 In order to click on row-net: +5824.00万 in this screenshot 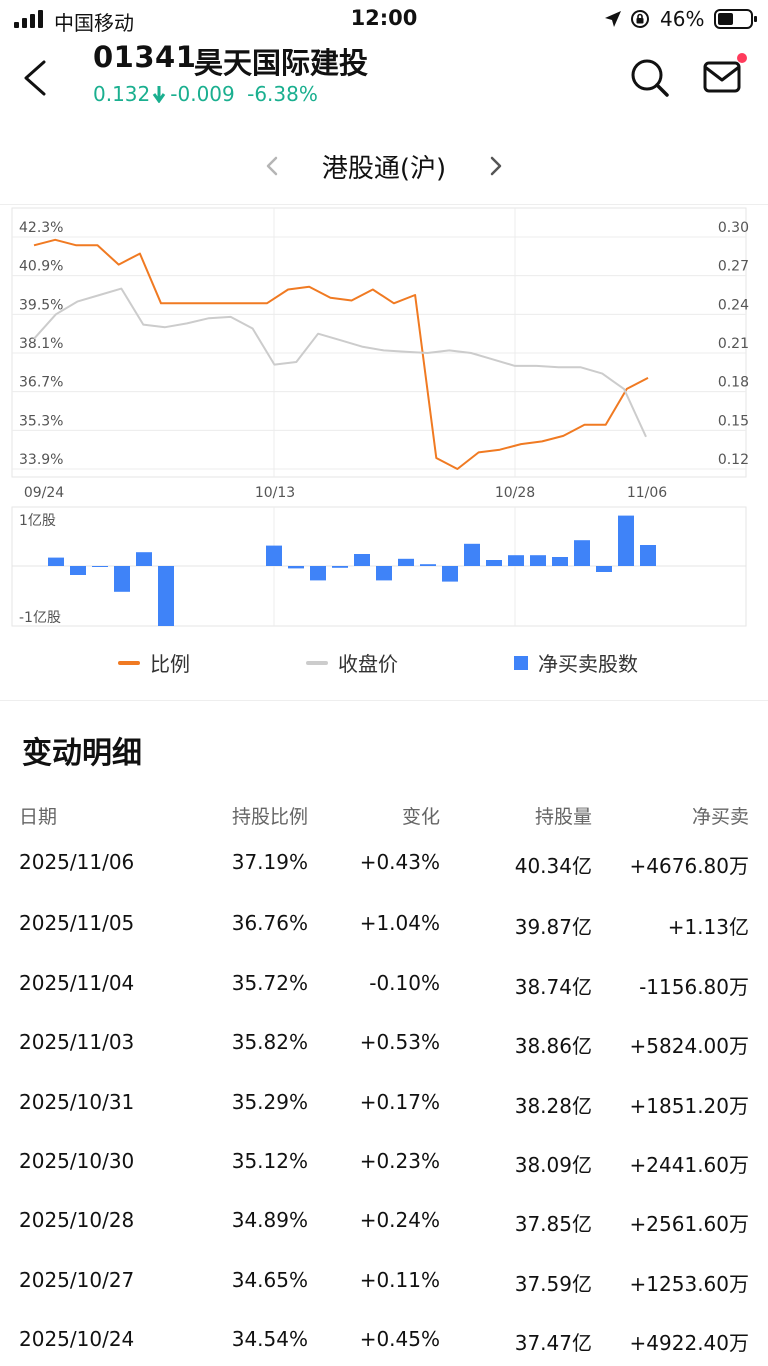, I will do `click(689, 1046)`.